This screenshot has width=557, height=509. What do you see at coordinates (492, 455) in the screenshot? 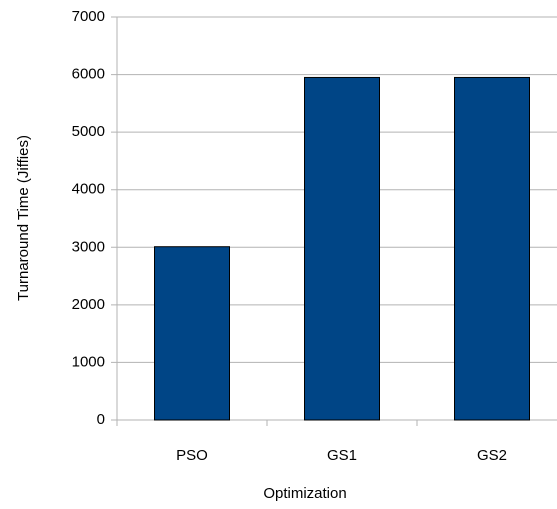
I see `x-tick-label: GS2` at bounding box center [492, 455].